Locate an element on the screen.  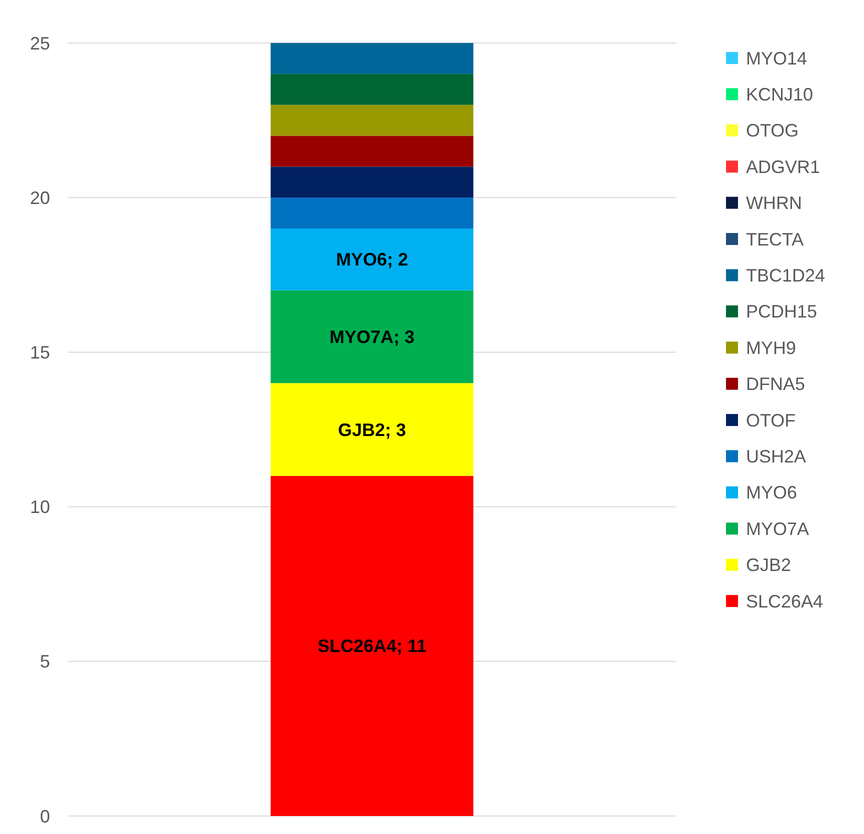
legend-label: OTOF is located at coordinates (771, 420).